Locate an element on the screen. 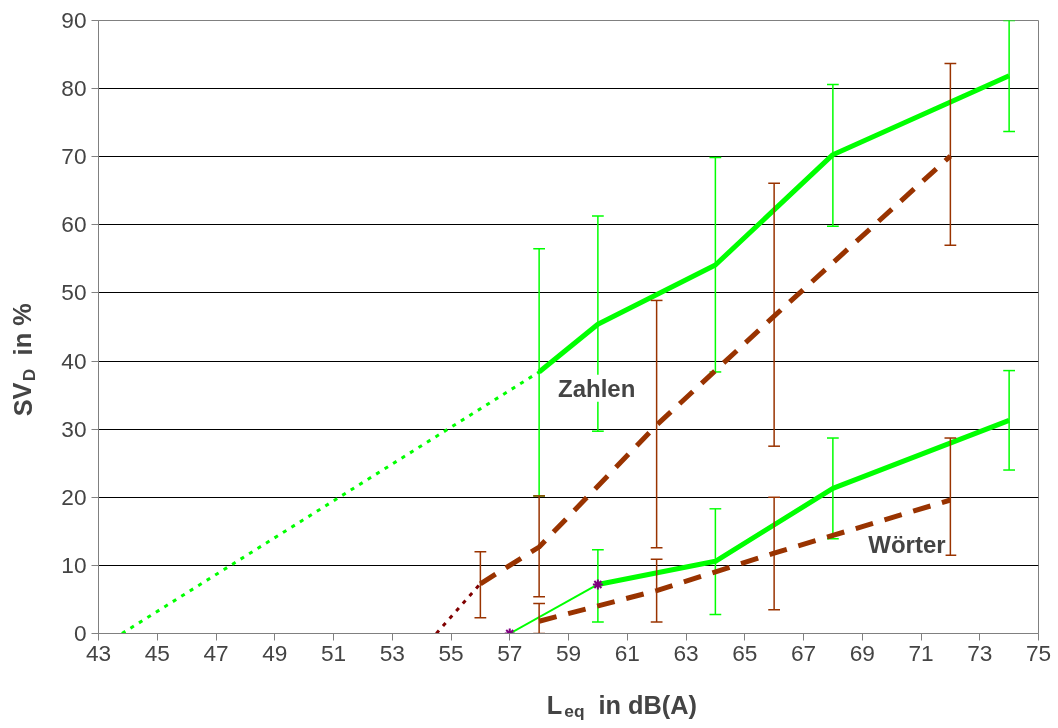  x-tick-label: 53 is located at coordinates (392, 652).